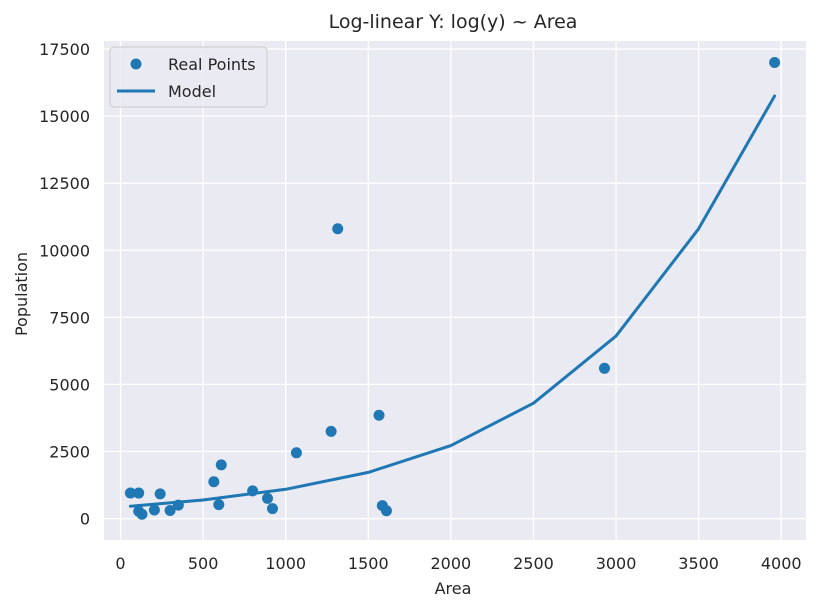 The width and height of the screenshot is (818, 611). What do you see at coordinates (285, 563) in the screenshot?
I see `x-tick-label: 1000` at bounding box center [285, 563].